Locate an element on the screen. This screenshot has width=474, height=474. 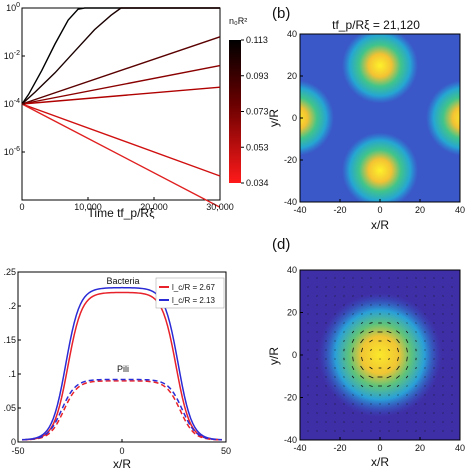
legend-label-1: l_c/R = 2.67 is located at coordinates (193, 287).